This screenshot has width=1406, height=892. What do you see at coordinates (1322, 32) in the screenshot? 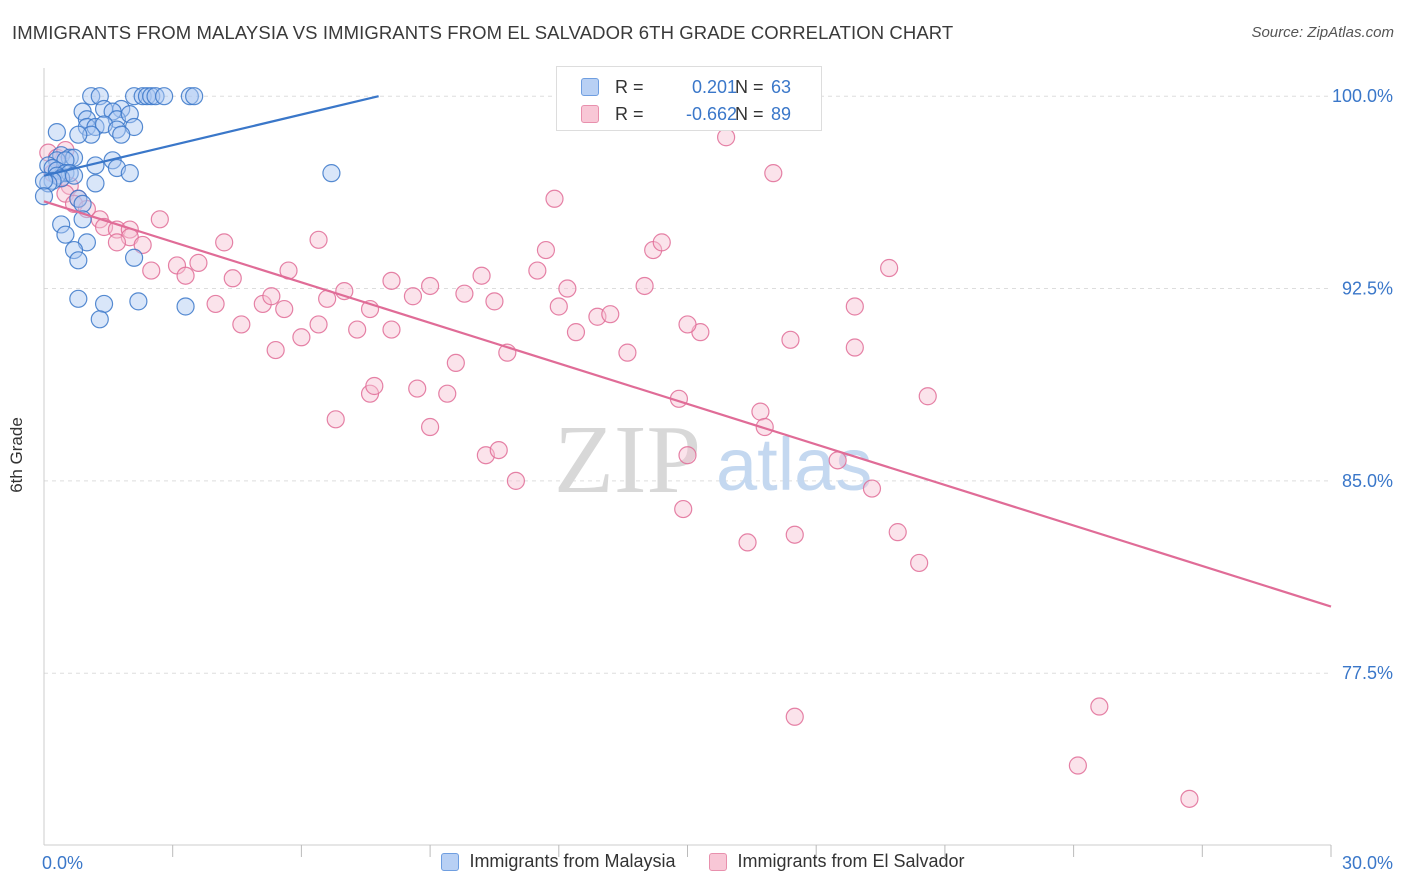
I see `source-credit: Source: ZipAtlas.com` at bounding box center [1322, 32].